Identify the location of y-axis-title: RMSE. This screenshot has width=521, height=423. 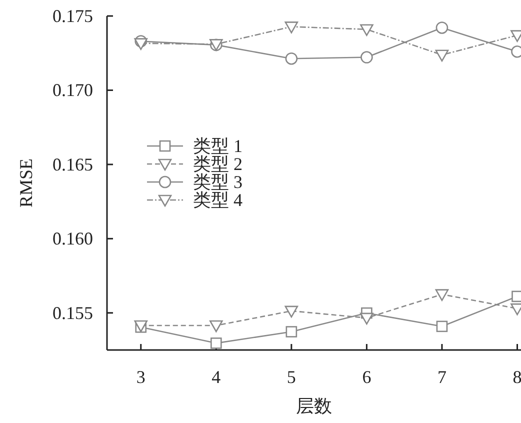
(26, 183).